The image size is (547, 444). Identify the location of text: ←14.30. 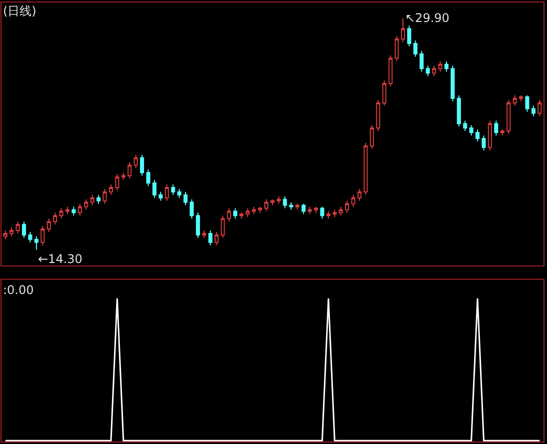
(60, 259).